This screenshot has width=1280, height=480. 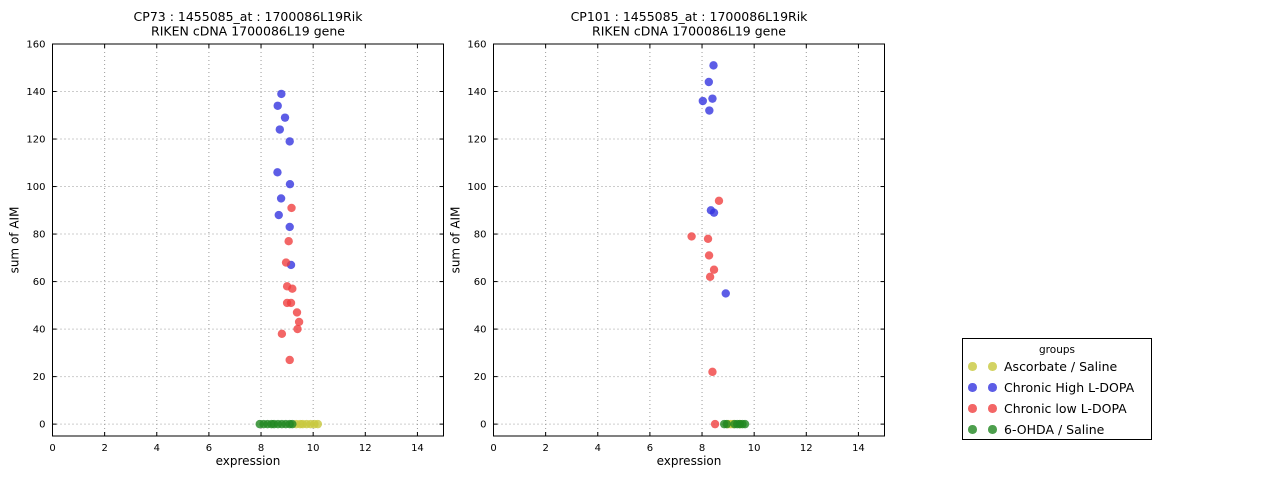 What do you see at coordinates (1057, 350) in the screenshot?
I see `legend-title: groups` at bounding box center [1057, 350].